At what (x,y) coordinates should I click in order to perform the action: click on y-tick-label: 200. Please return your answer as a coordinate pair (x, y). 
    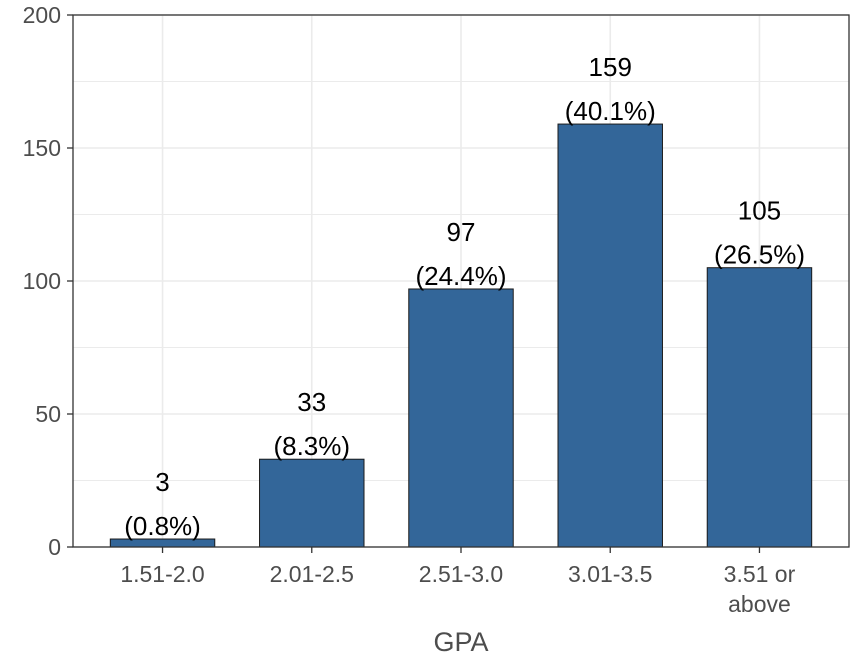
    Looking at the image, I should click on (42, 15).